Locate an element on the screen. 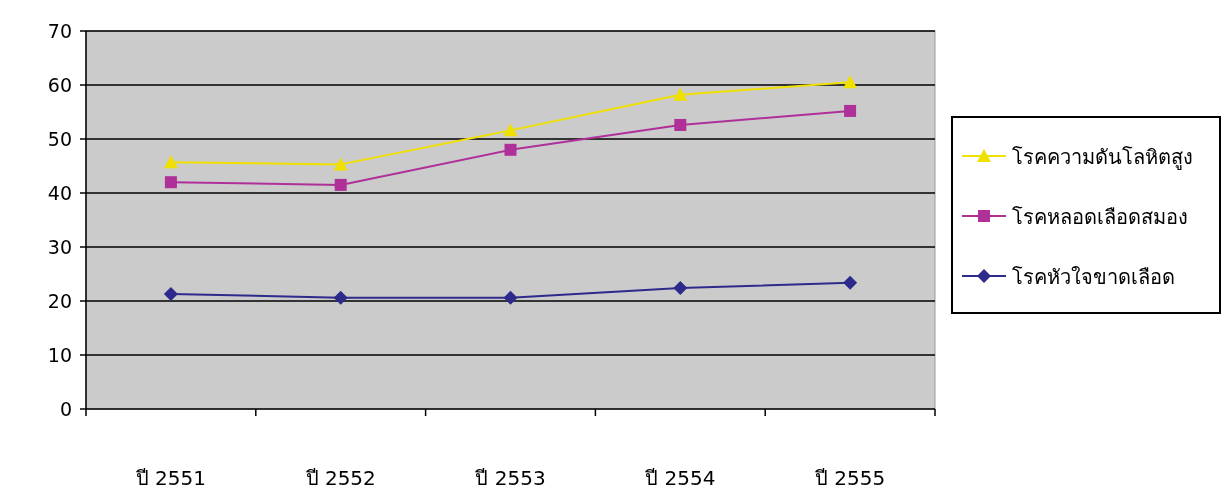 This screenshot has height=501, width=1223. y-tick-label: 50 is located at coordinates (59, 139).